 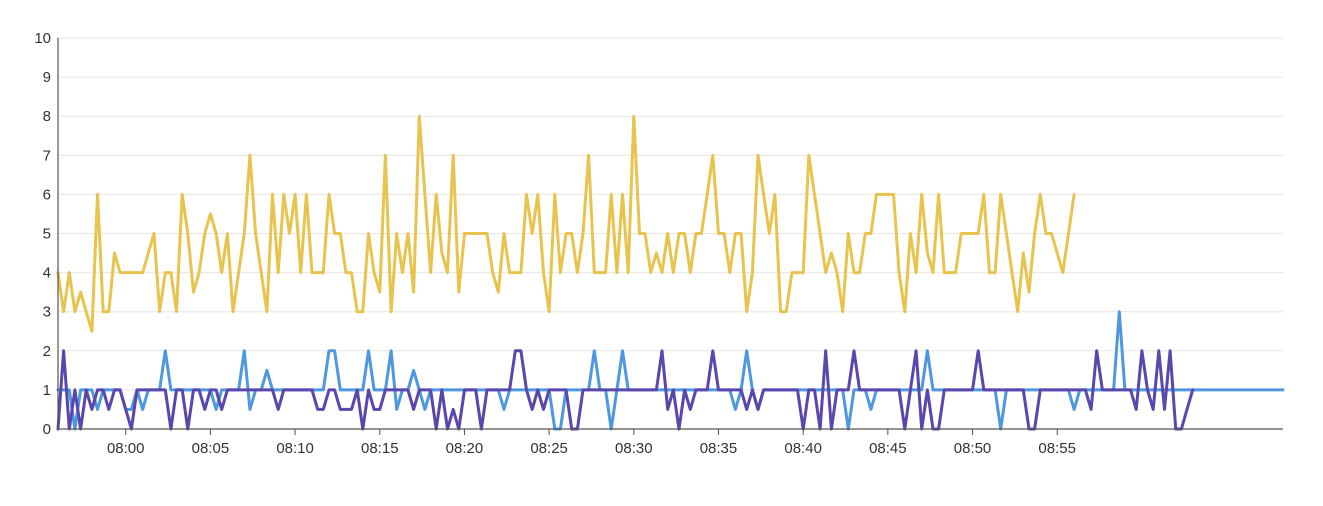 I want to click on x-tick-label: 08:25, so click(x=549, y=448).